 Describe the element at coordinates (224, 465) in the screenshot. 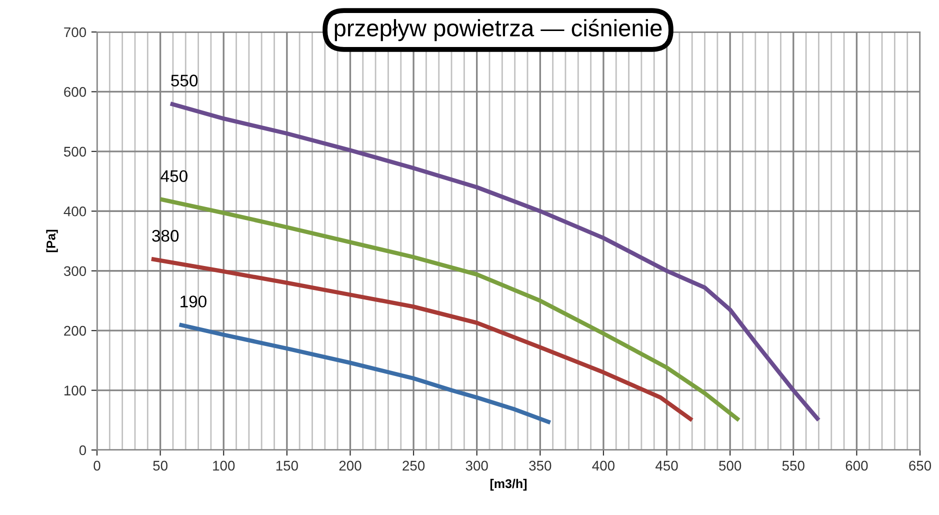

I see `x-tick-label: 100` at that location.